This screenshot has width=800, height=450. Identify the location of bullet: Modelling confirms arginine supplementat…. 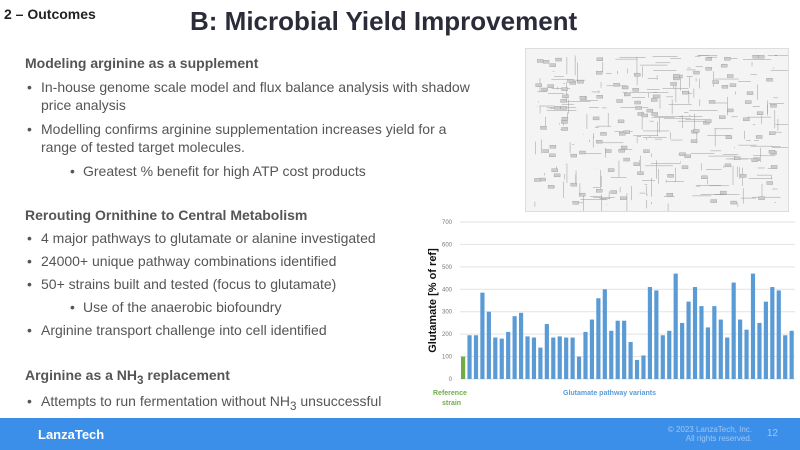
(255, 138).